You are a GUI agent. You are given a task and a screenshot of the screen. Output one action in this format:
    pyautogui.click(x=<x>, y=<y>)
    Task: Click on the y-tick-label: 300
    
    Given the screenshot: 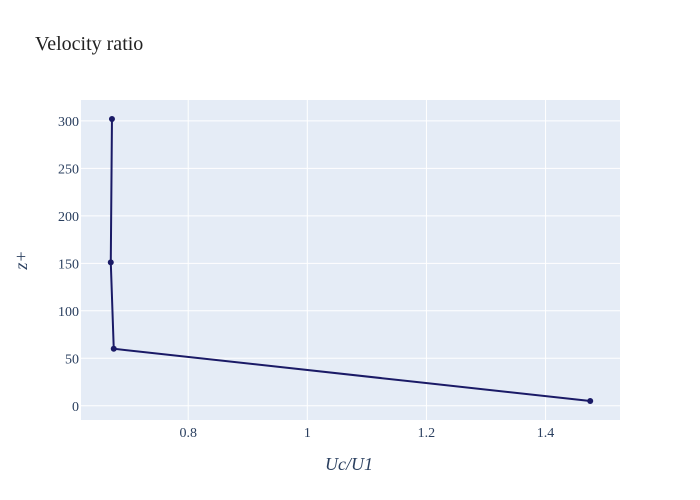 What is the action you would take?
    pyautogui.click(x=68, y=122)
    